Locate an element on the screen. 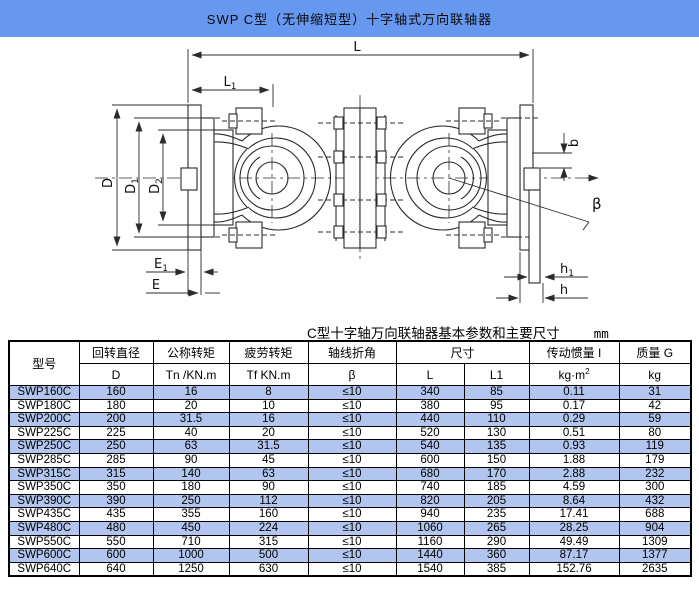  table-row: SWP390C 390 250 112 ≤10 820 205 8.64 432 is located at coordinates (350, 501).